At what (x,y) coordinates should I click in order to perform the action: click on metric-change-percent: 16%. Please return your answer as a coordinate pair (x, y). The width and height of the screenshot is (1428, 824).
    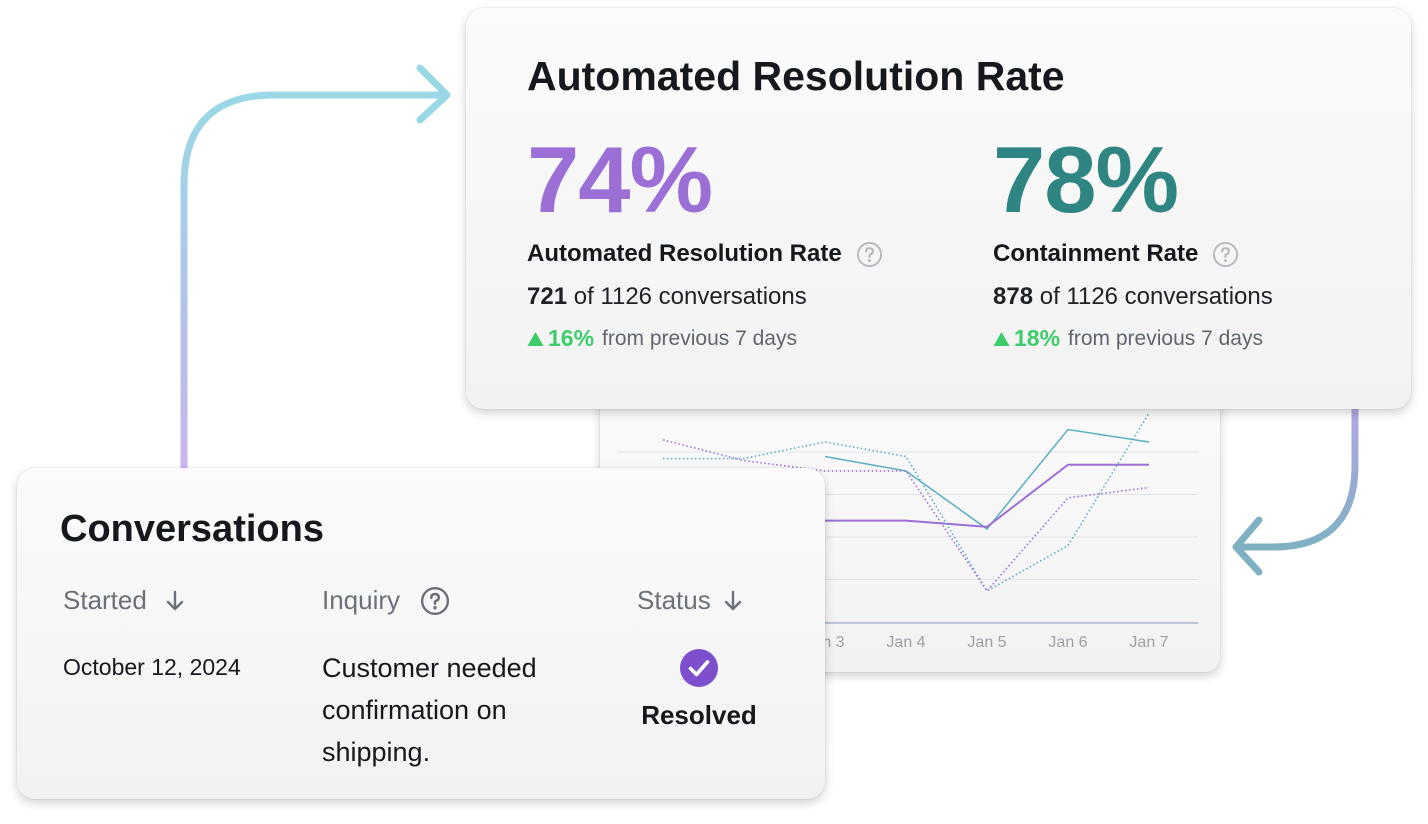
    Looking at the image, I should click on (571, 338).